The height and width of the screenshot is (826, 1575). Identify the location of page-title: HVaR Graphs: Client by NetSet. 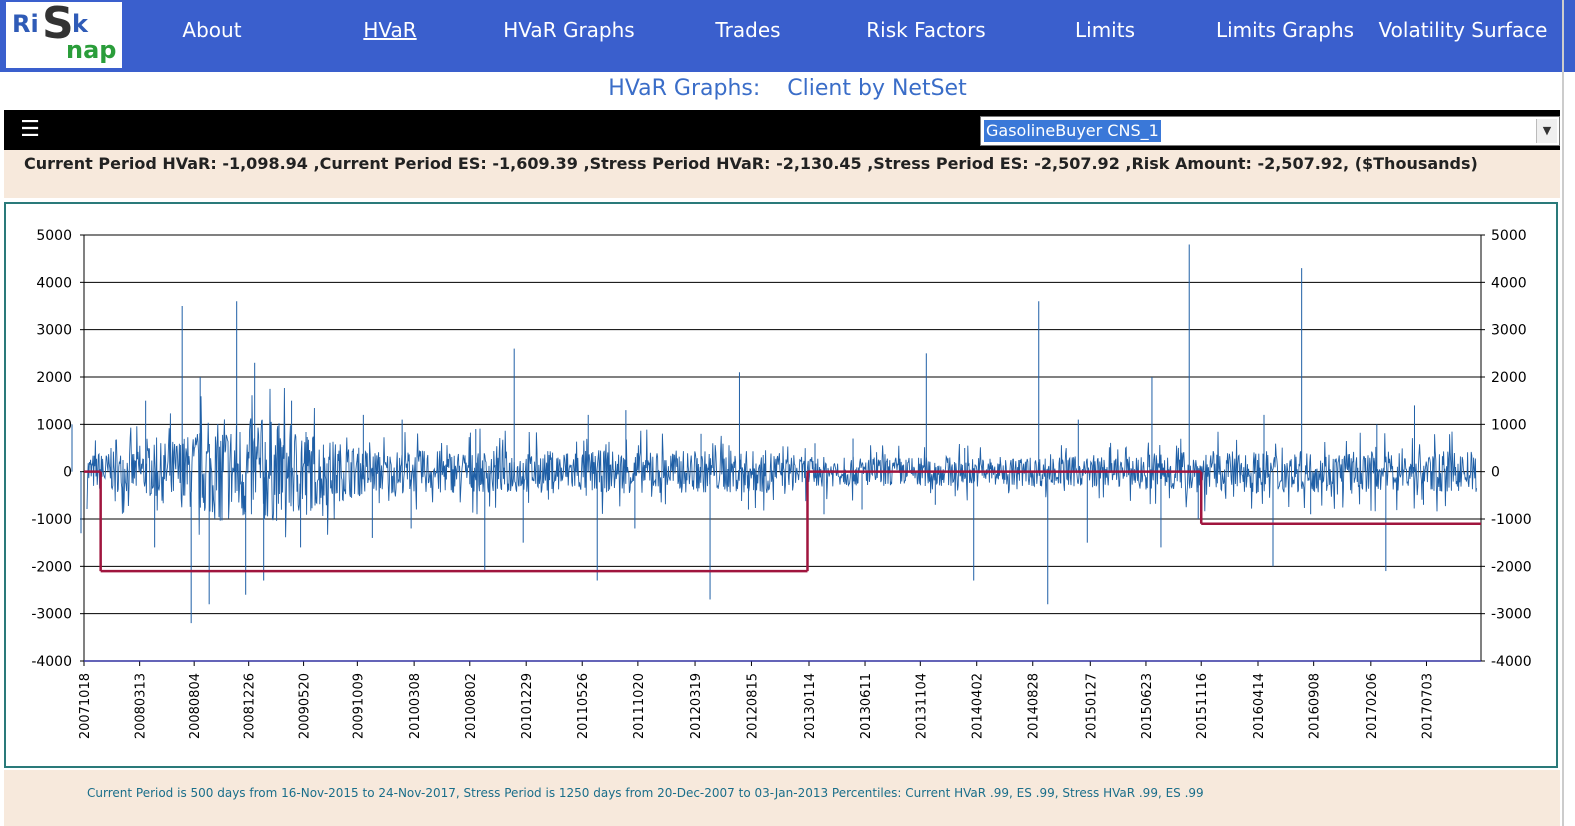
(787, 90).